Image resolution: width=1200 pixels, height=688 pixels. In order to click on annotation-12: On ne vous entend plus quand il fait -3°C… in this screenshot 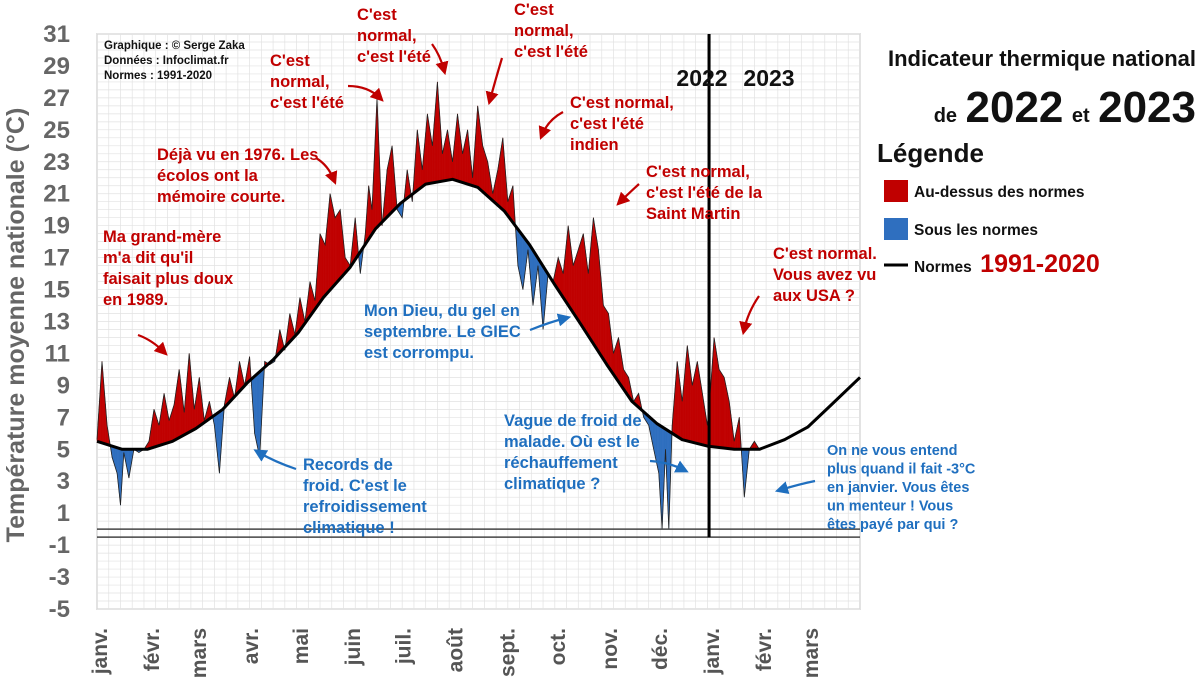, I will do `click(901, 488)`.